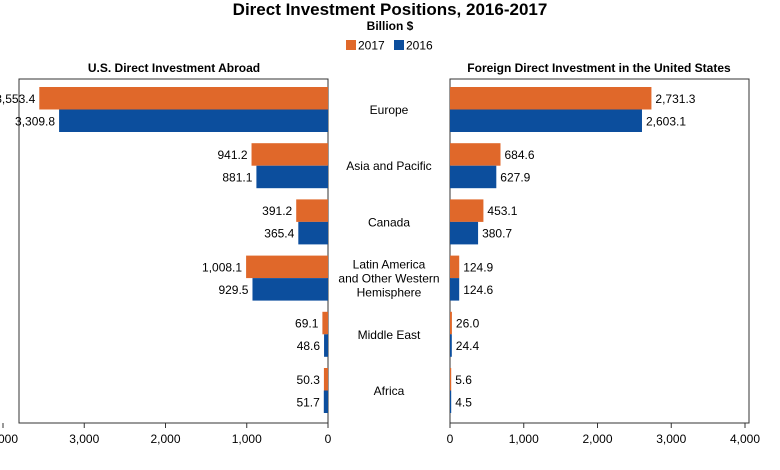 The width and height of the screenshot is (780, 470). What do you see at coordinates (233, 290) in the screenshot?
I see `value-label-abroad-2016-3: 929.5` at bounding box center [233, 290].